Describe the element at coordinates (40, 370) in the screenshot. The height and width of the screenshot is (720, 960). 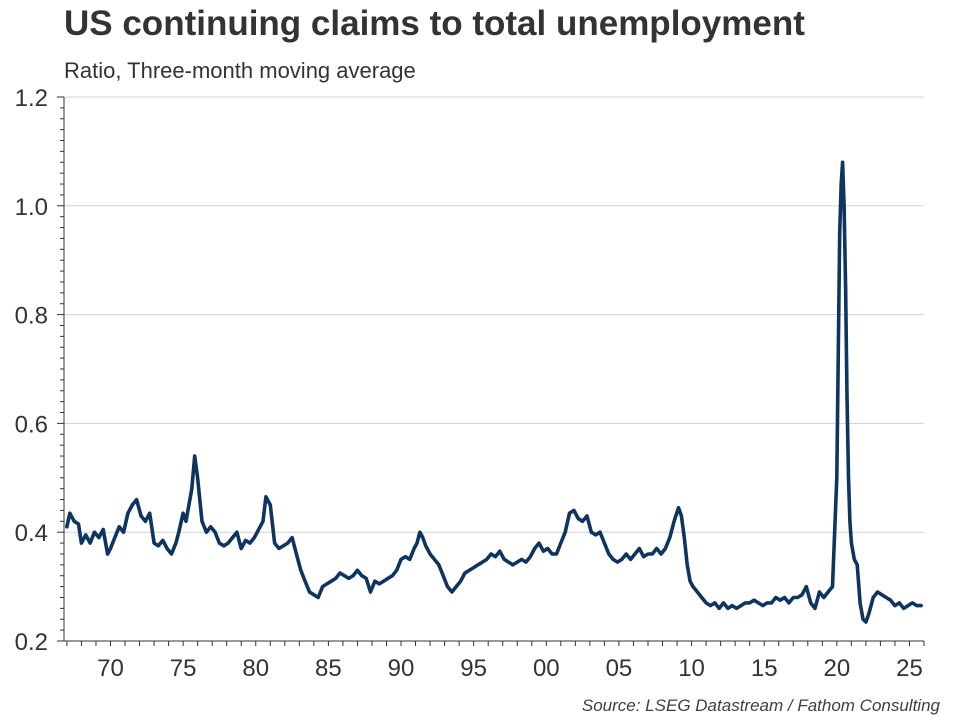
I see `y-axis: 0.2 0.4 0.6 0.8 1.0 1.2` at that location.